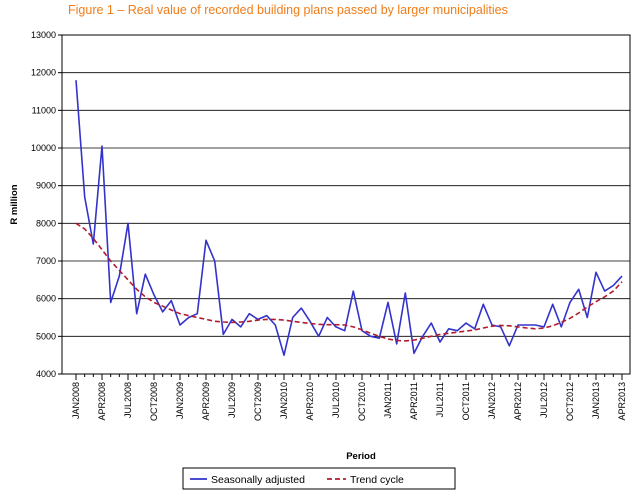 This screenshot has width=640, height=500. I want to click on x-tick-label: APR2009, so click(206, 401).